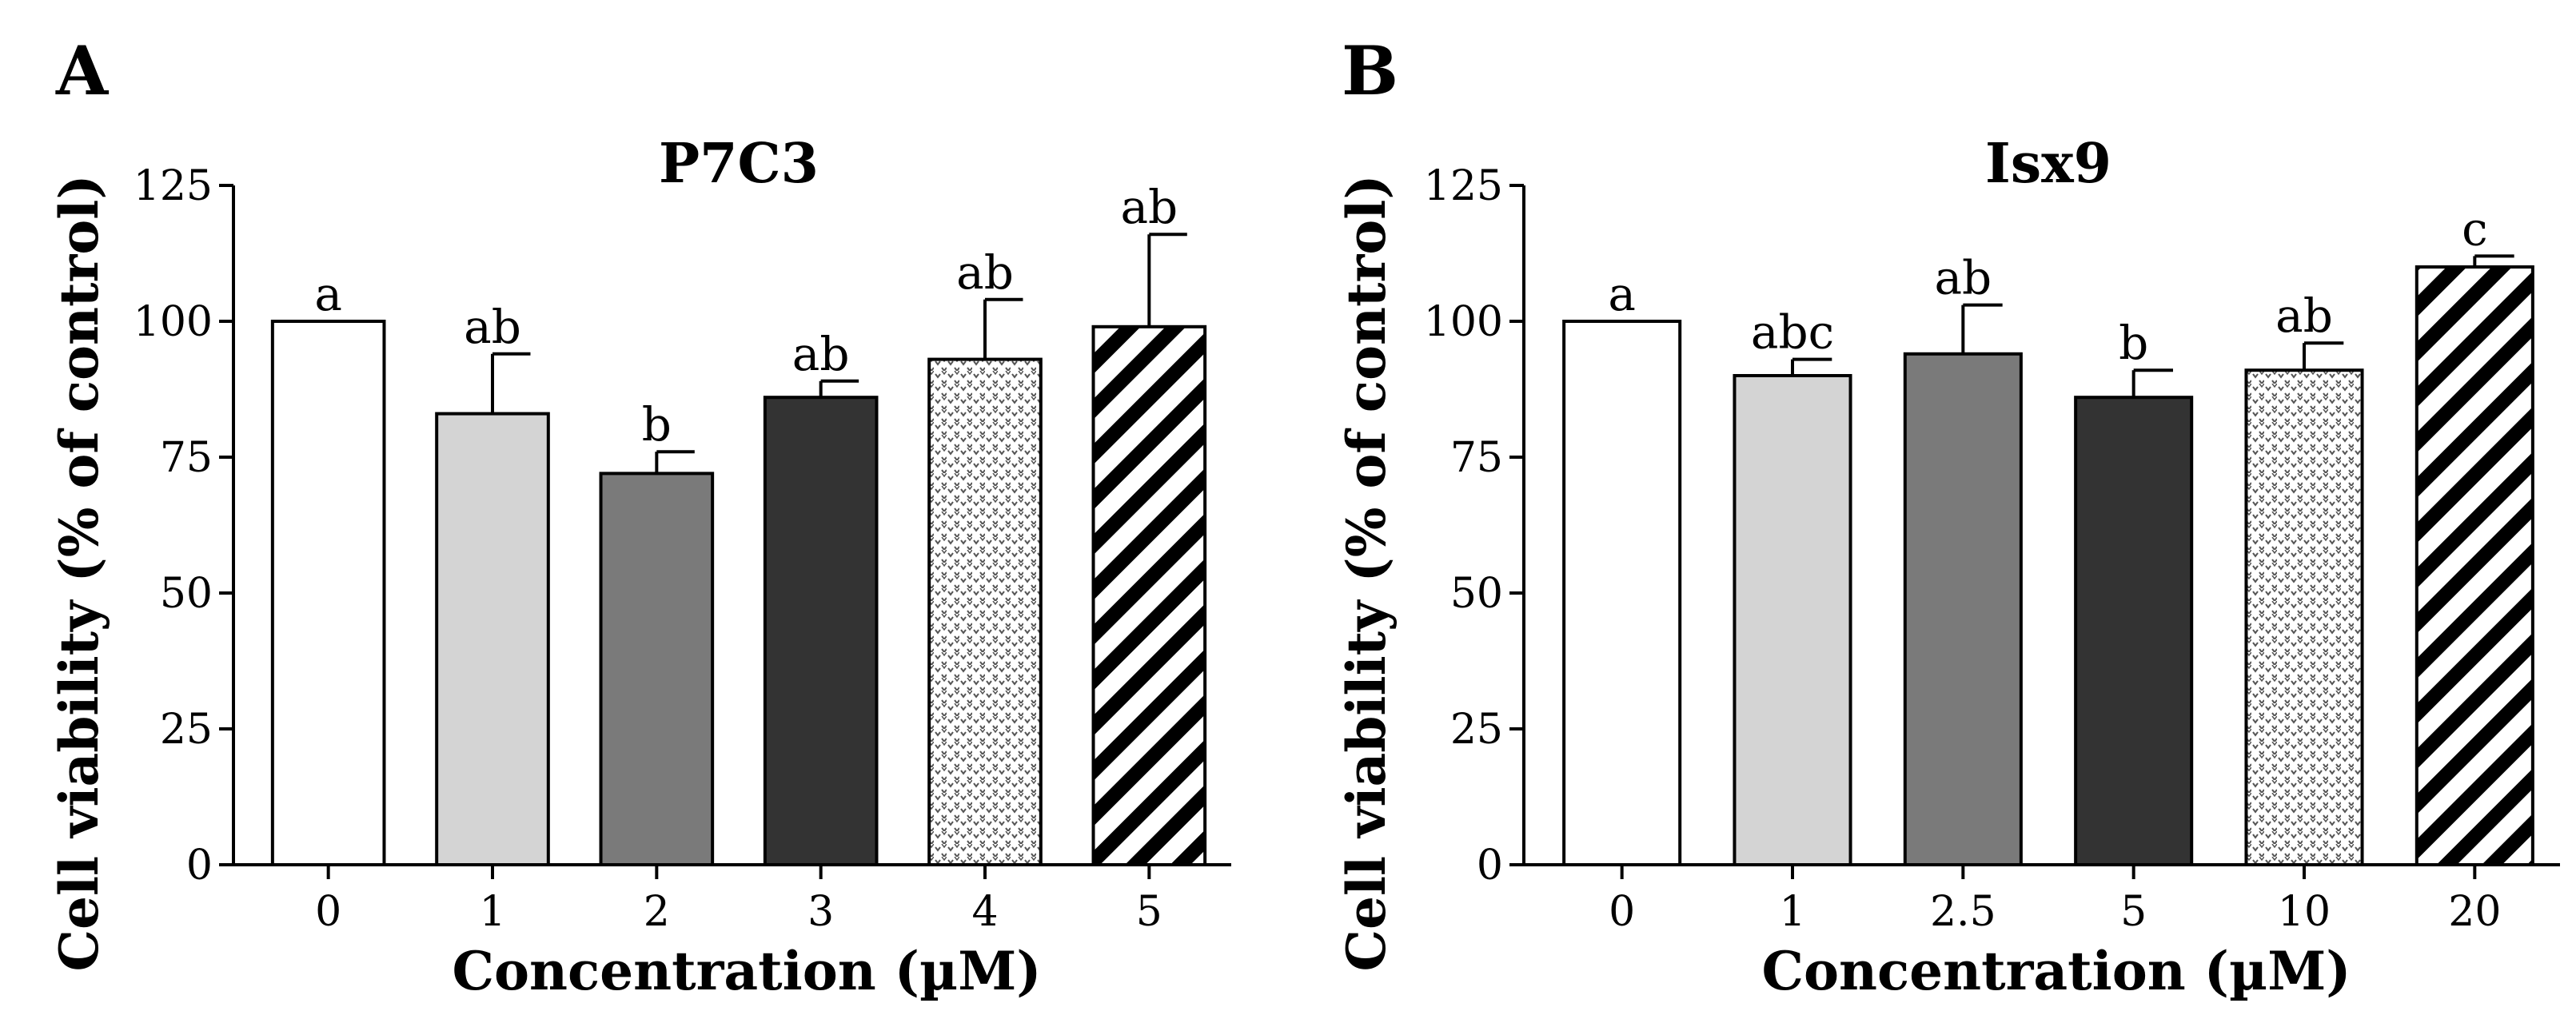  What do you see at coordinates (2474, 229) in the screenshot?
I see `significance-label: c` at bounding box center [2474, 229].